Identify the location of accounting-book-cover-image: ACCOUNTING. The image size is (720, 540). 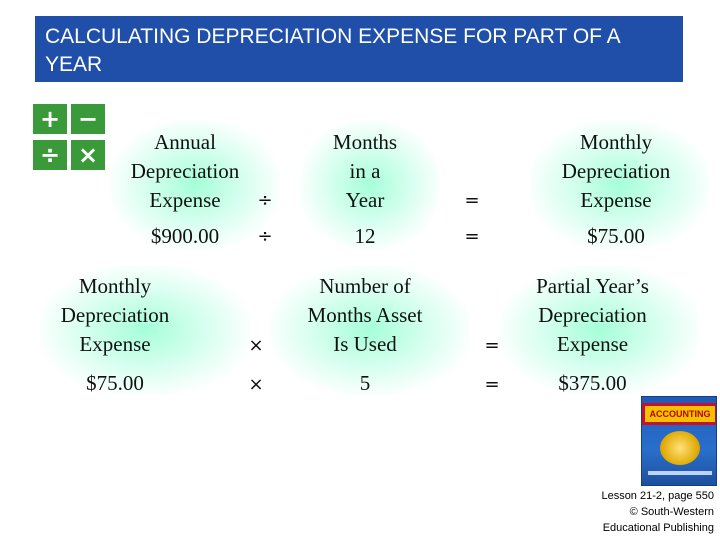
(679, 441).